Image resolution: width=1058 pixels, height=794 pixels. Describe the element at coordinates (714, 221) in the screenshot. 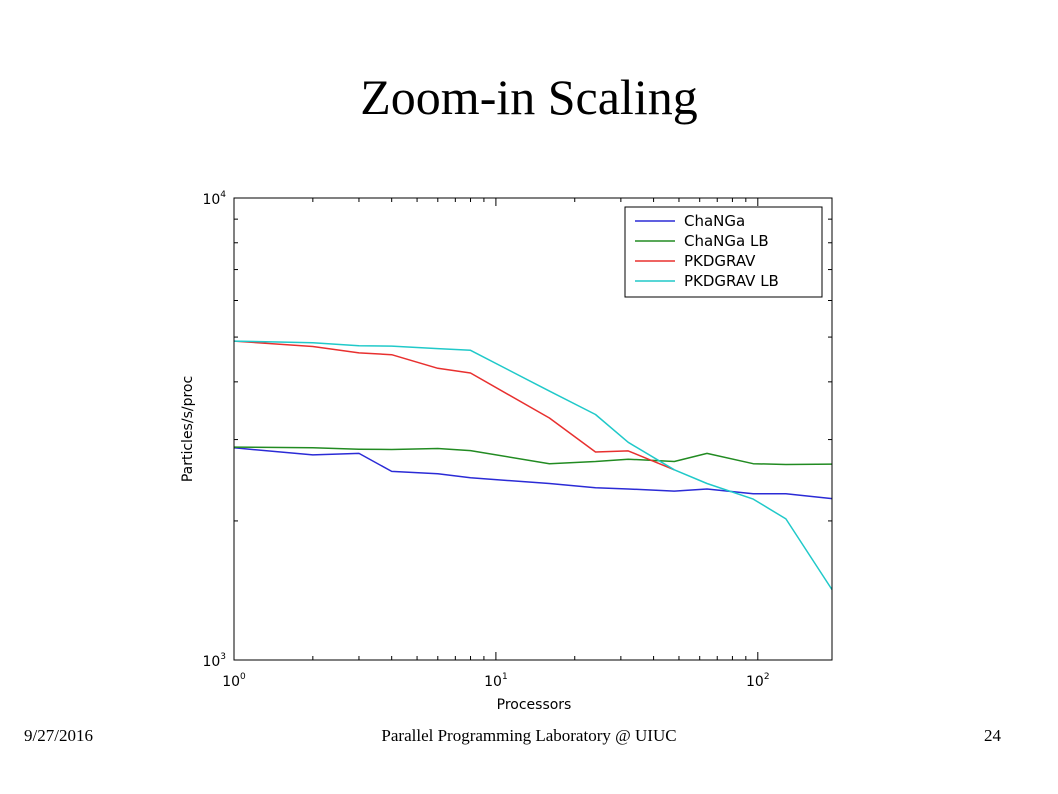

I see `legend-label: ChaNGa` at that location.